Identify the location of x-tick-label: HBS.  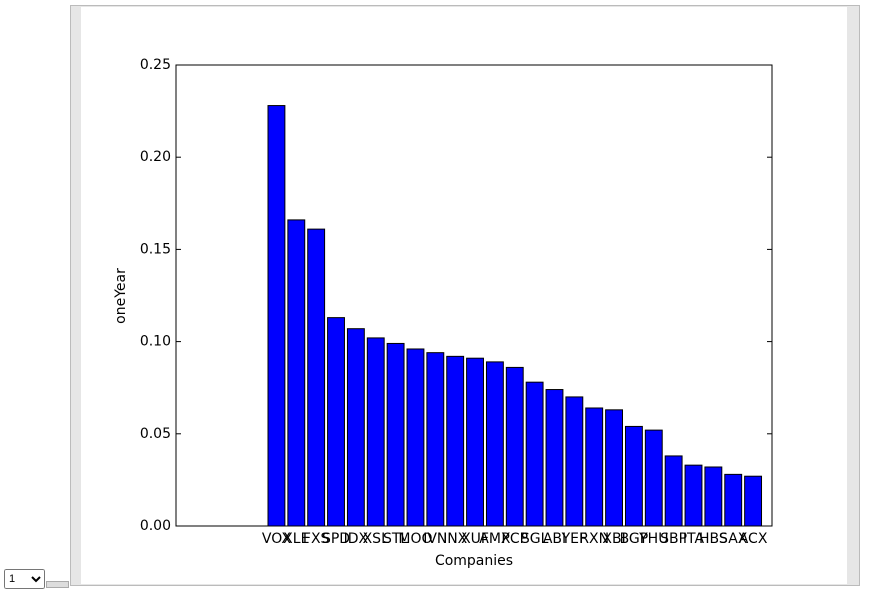
(713, 539).